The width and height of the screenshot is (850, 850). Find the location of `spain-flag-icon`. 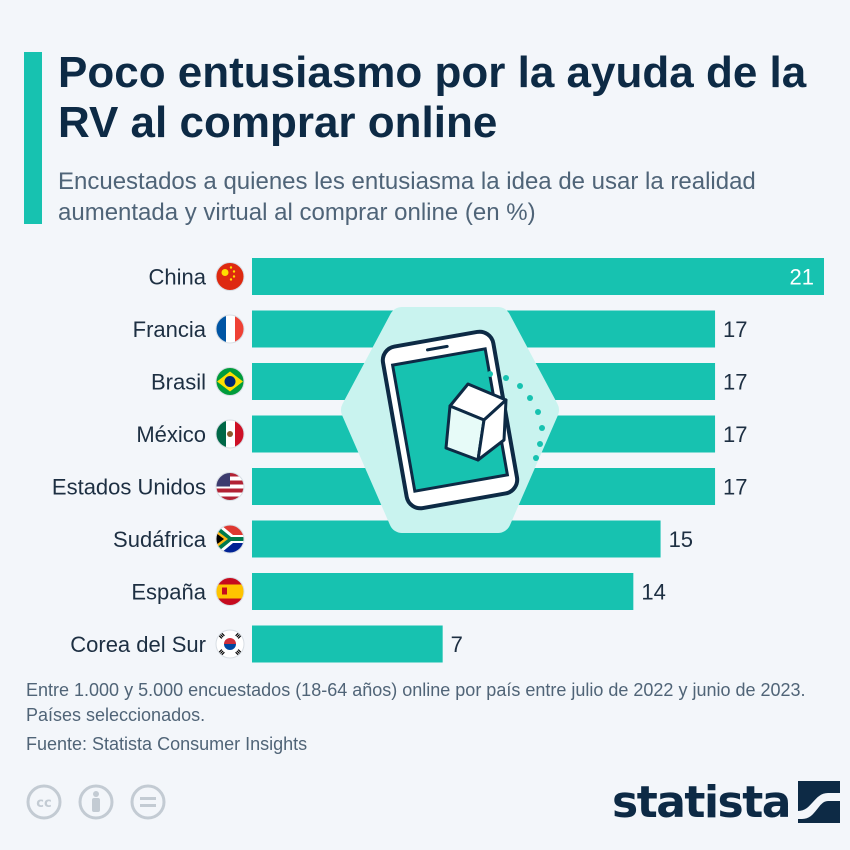

spain-flag-icon is located at coordinates (230, 591).